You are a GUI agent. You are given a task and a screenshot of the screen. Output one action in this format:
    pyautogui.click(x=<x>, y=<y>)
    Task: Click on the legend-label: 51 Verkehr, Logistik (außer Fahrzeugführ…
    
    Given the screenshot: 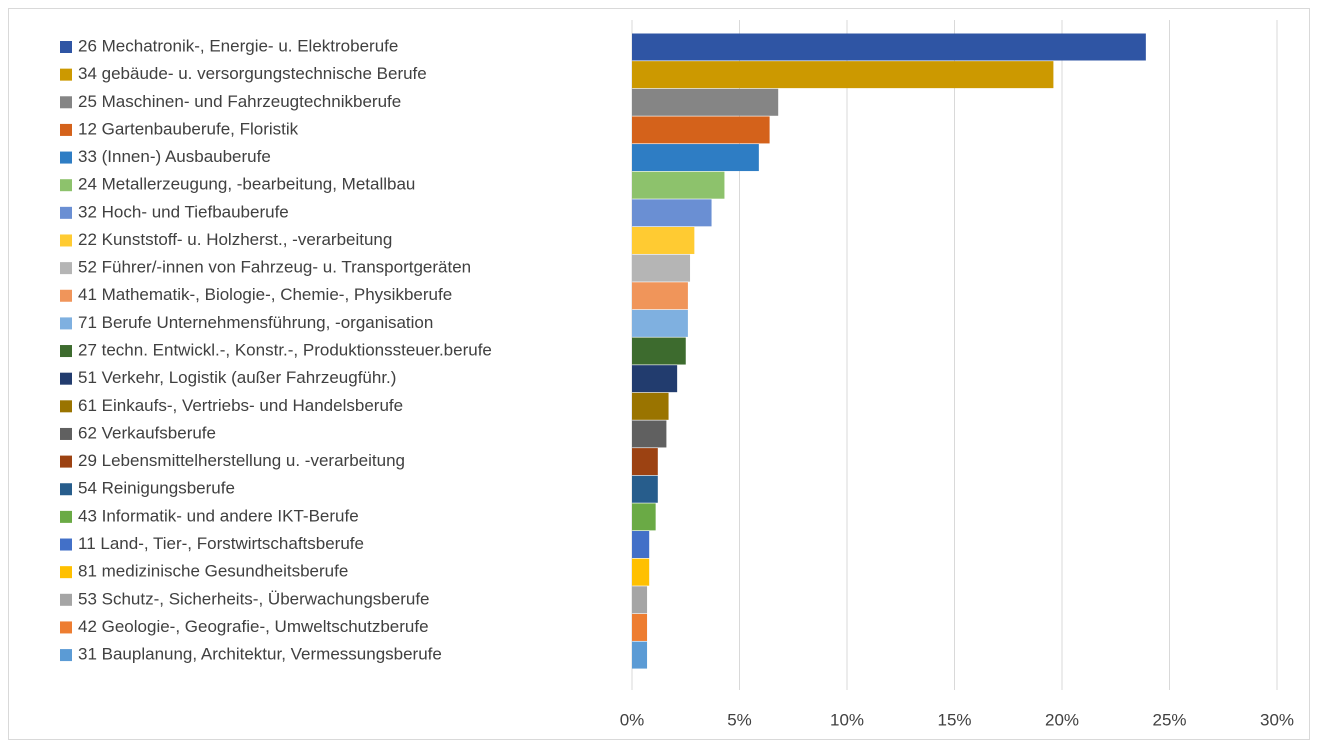 What is the action you would take?
    pyautogui.click(x=237, y=377)
    